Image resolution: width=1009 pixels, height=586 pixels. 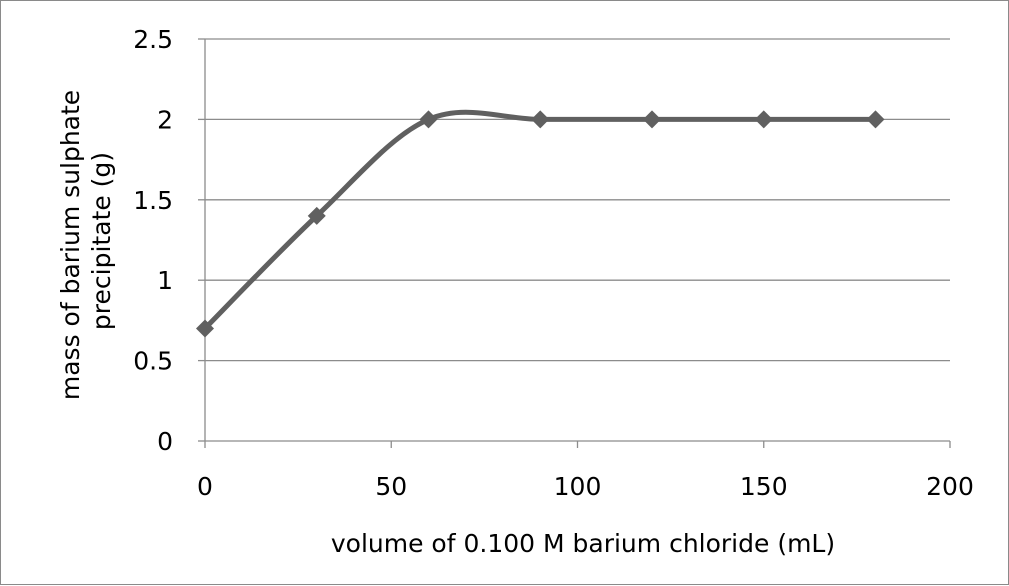 I want to click on y-tick-label: 2, so click(x=165, y=119).